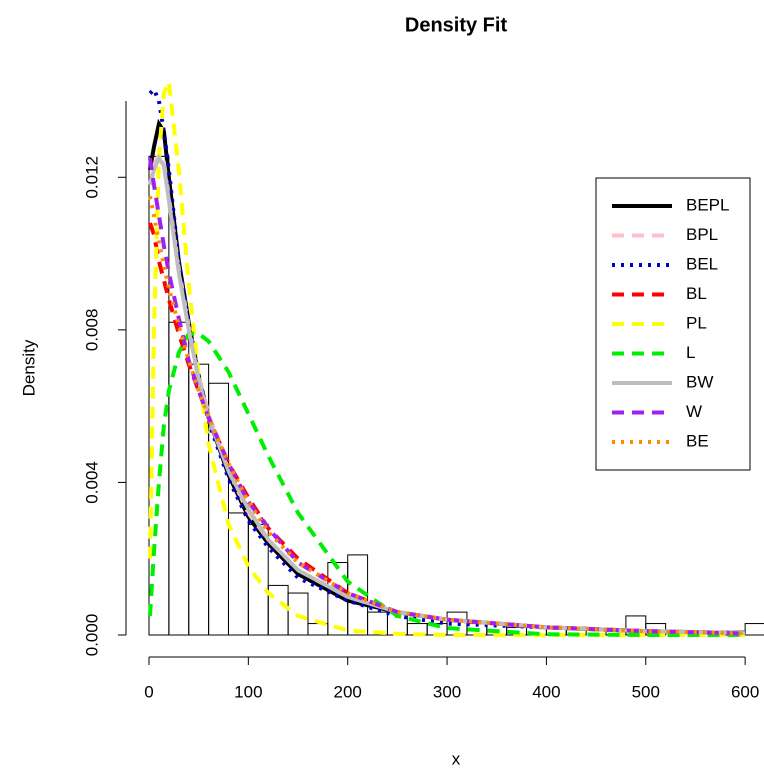  I want to click on legend-label: BE, so click(697, 440).